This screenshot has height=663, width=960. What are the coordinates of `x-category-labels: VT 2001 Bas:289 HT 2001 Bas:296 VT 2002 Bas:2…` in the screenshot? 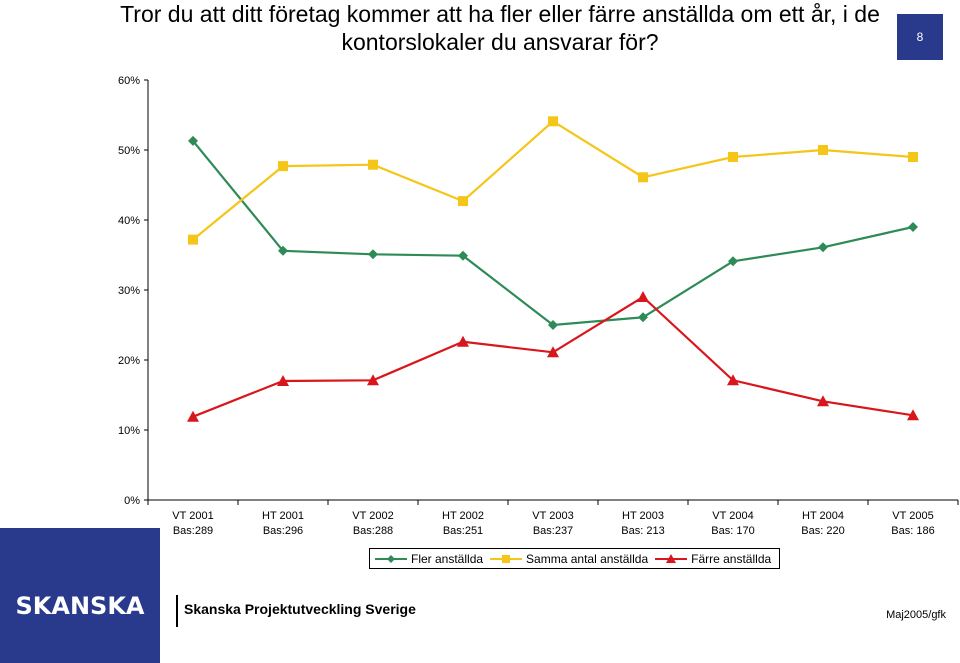 It's located at (553, 523).